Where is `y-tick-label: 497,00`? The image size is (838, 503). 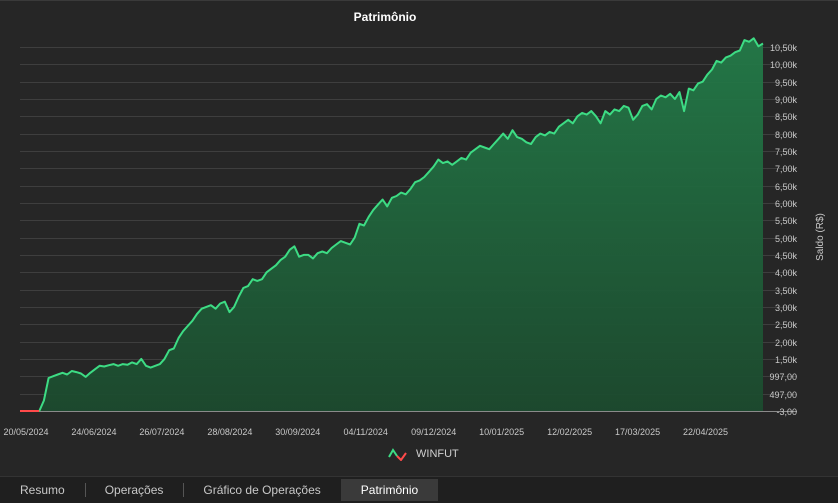 y-tick-label: 497,00 is located at coordinates (783, 395).